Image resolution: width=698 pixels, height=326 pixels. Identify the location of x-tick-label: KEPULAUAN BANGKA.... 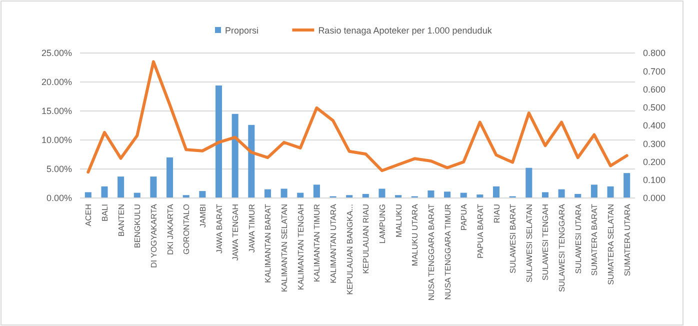
(349, 249).